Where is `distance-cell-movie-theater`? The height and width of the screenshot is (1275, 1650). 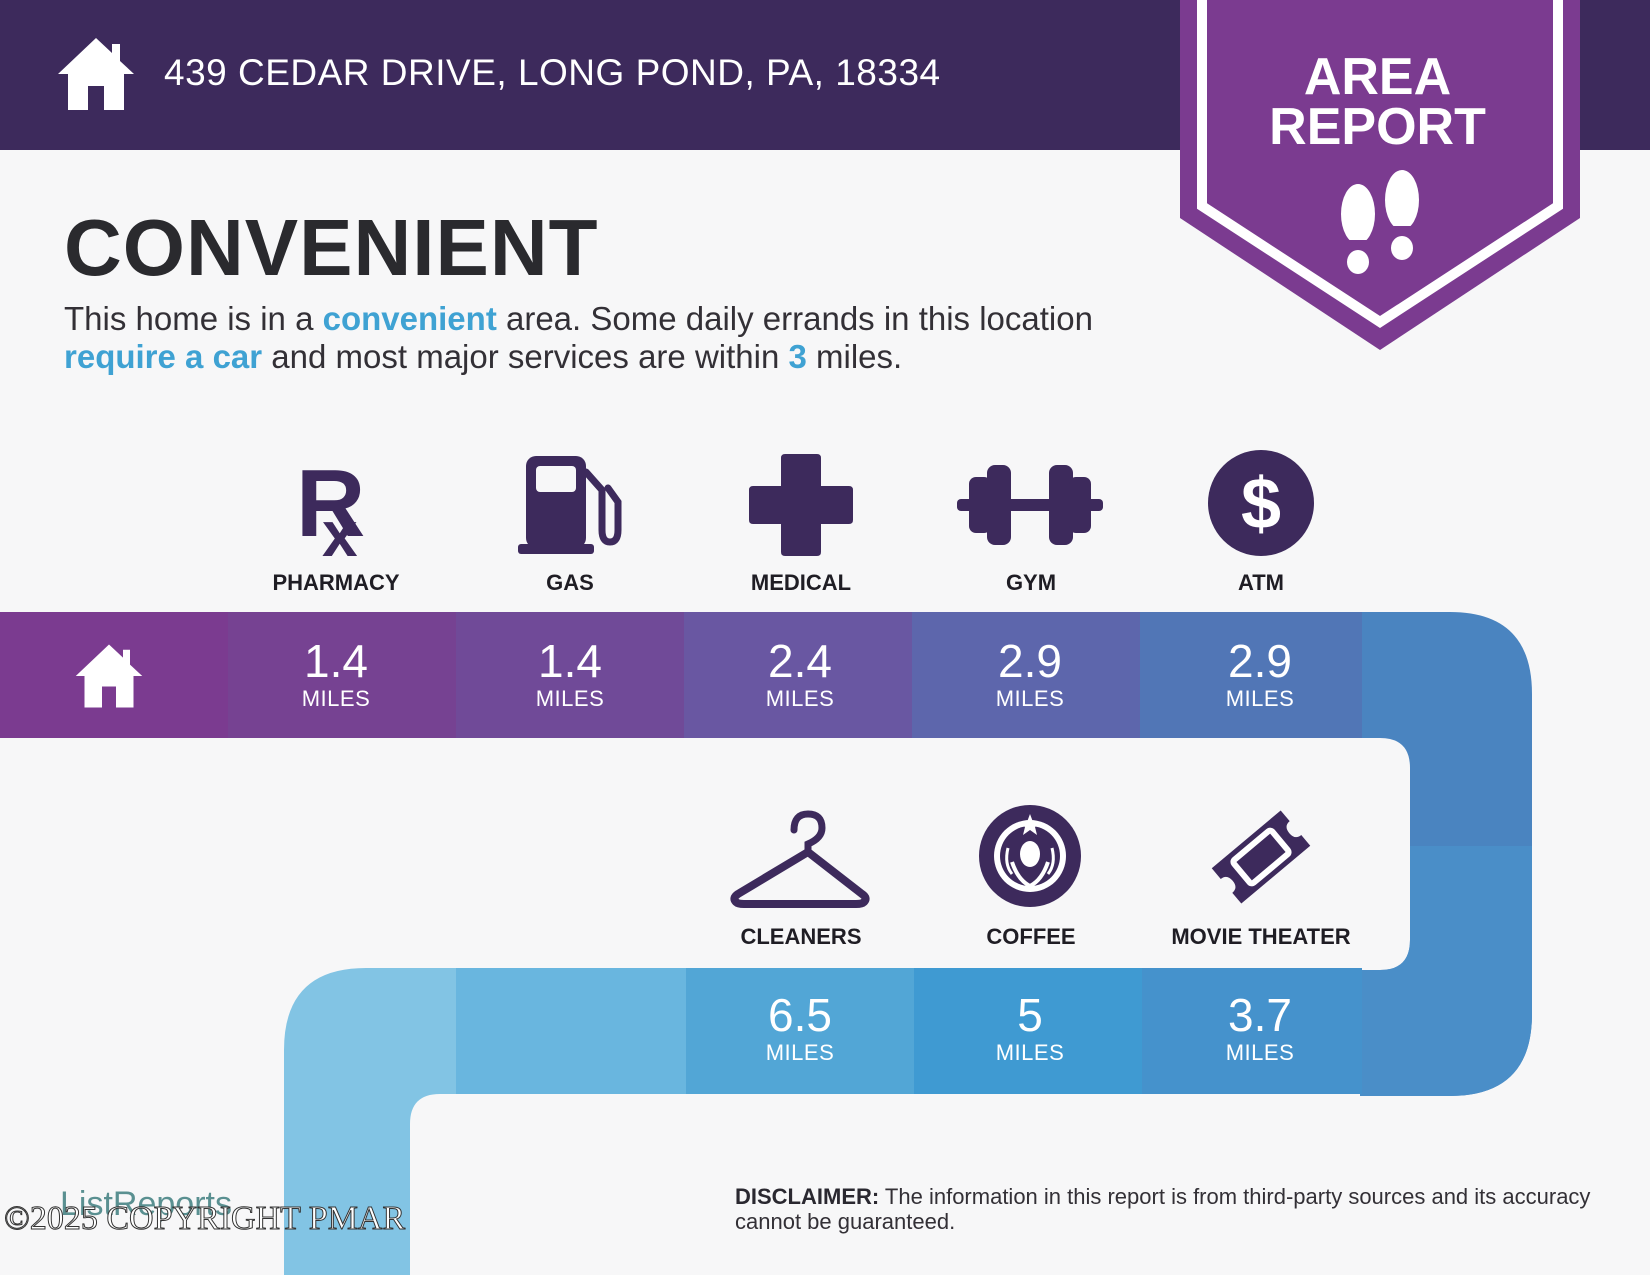 distance-cell-movie-theater is located at coordinates (1252, 1031).